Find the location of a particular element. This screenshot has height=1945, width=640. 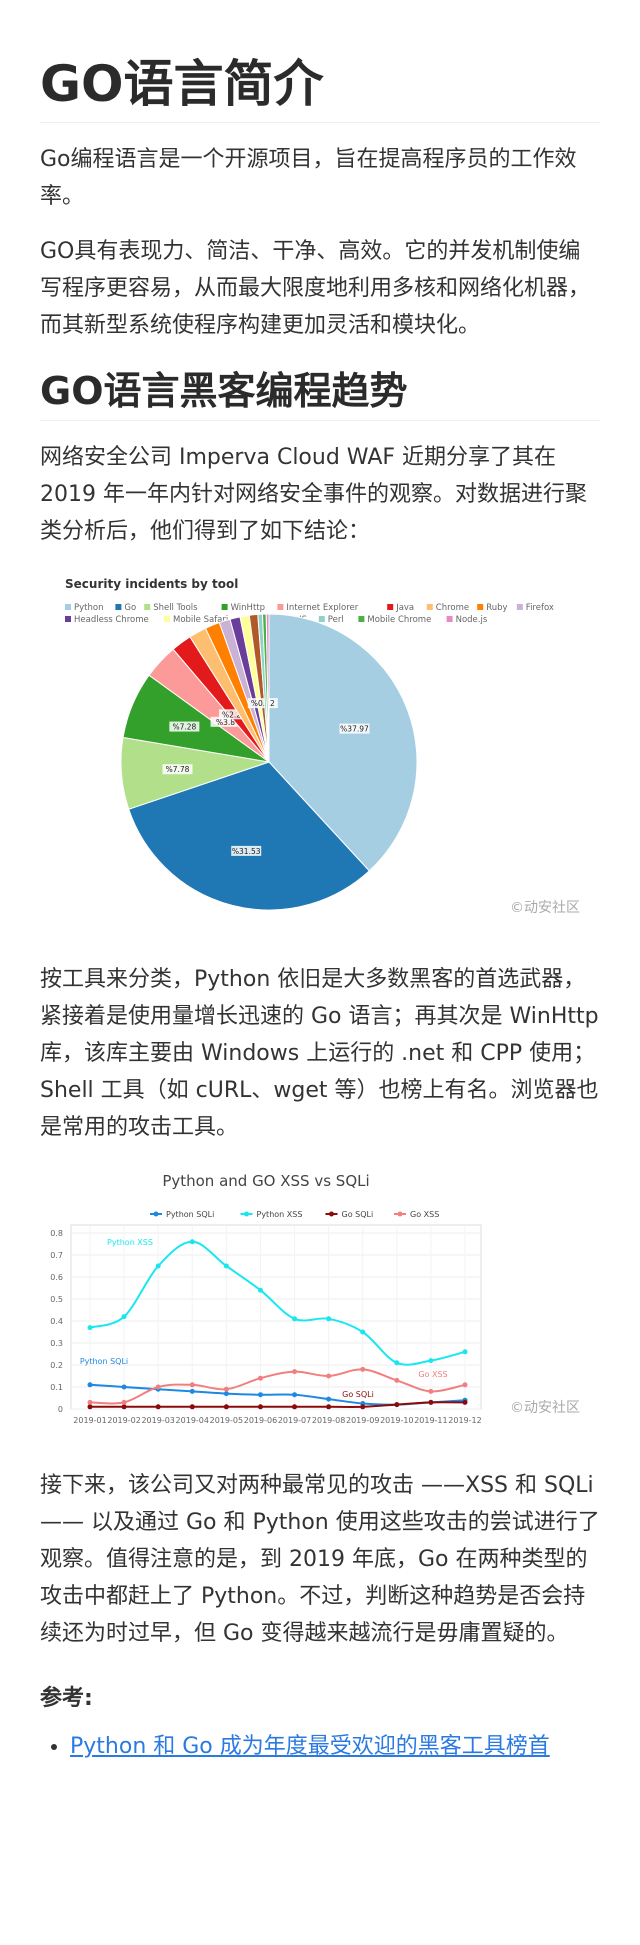

x-tick-label: 2019-07 is located at coordinates (294, 1420).